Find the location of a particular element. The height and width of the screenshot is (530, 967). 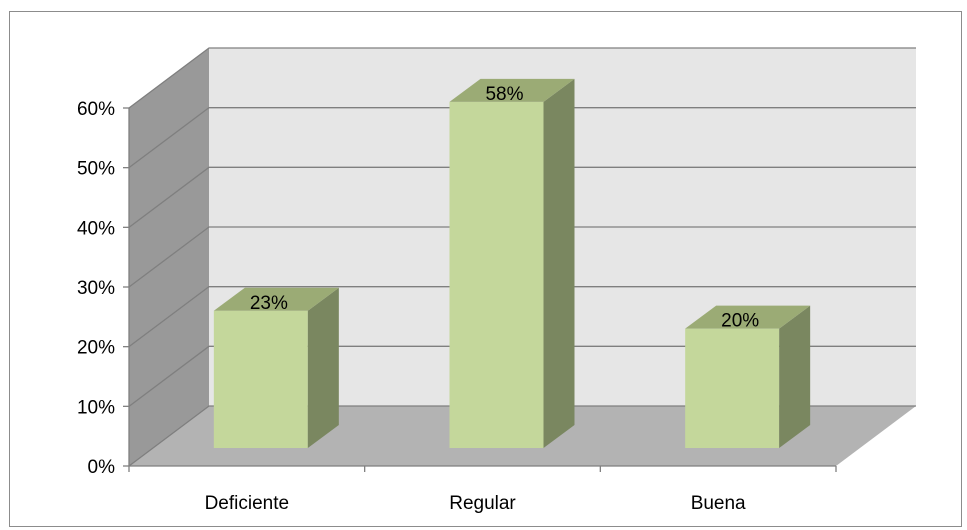

y-tick-label: 30% is located at coordinates (96, 288).